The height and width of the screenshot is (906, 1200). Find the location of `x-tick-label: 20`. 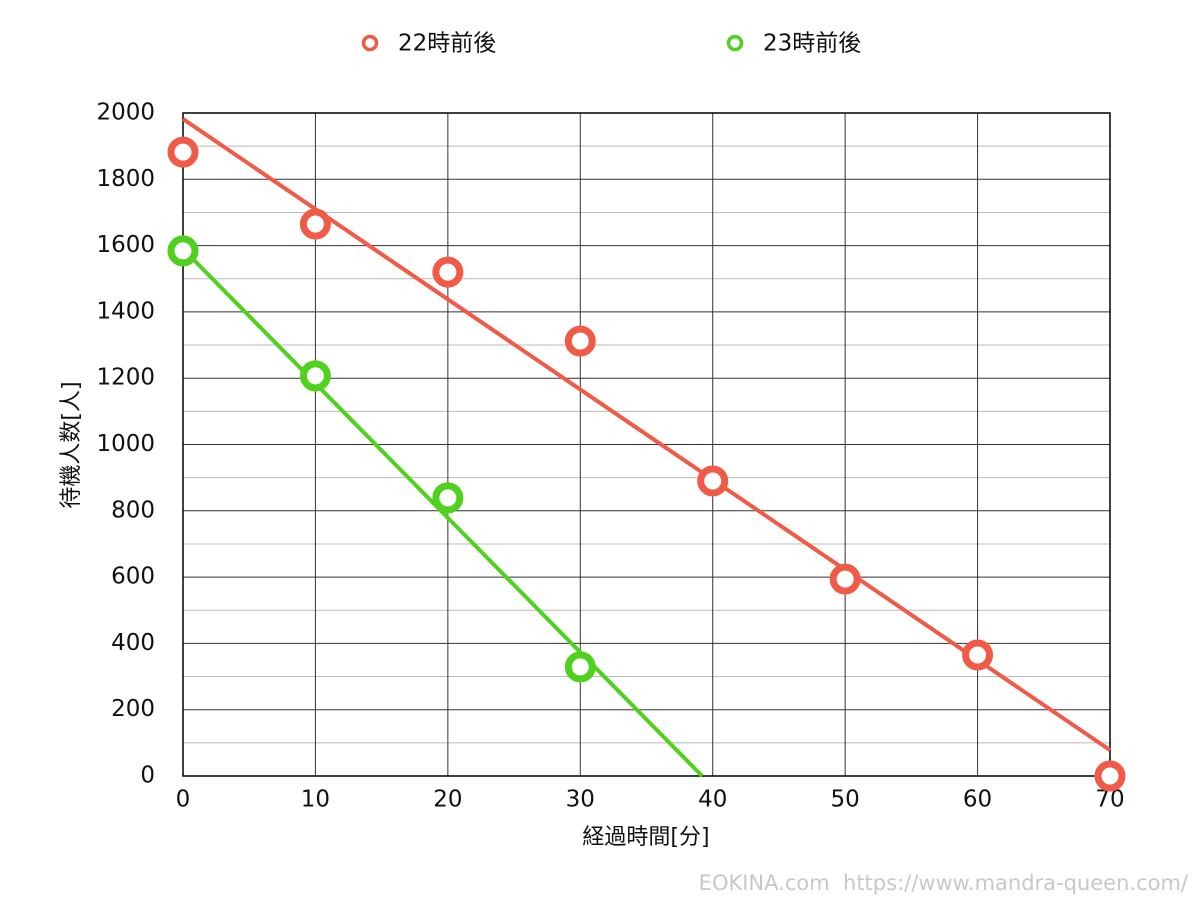

x-tick-label: 20 is located at coordinates (447, 800).